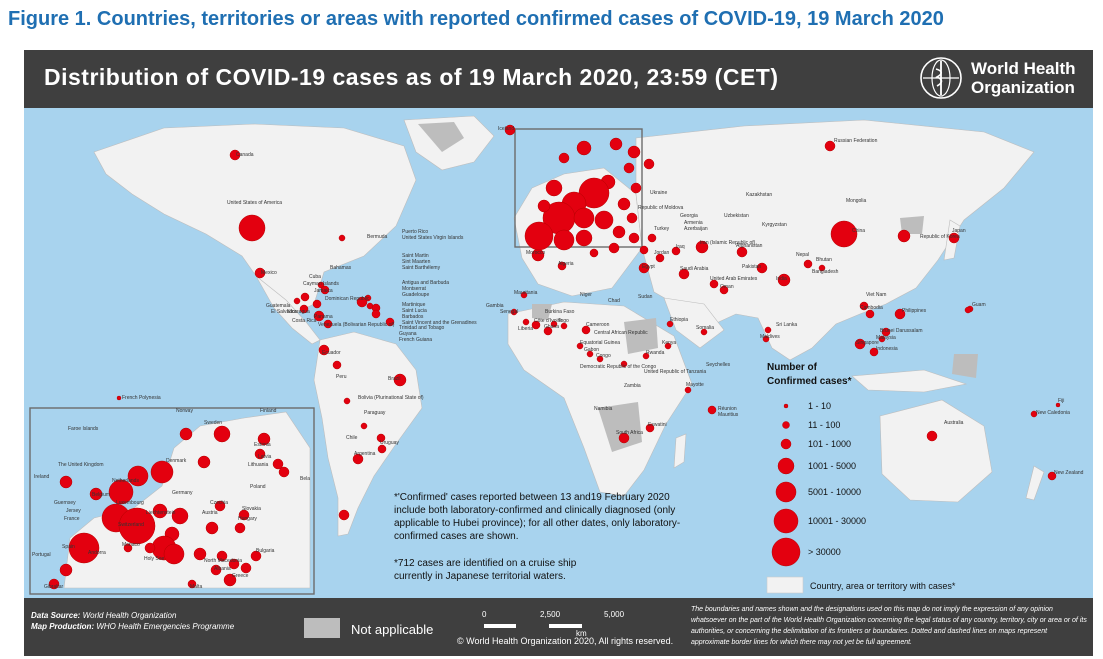  What do you see at coordinates (1053, 413) in the screenshot?
I see `label-new-caledonia: New Caledonia` at bounding box center [1053, 413].